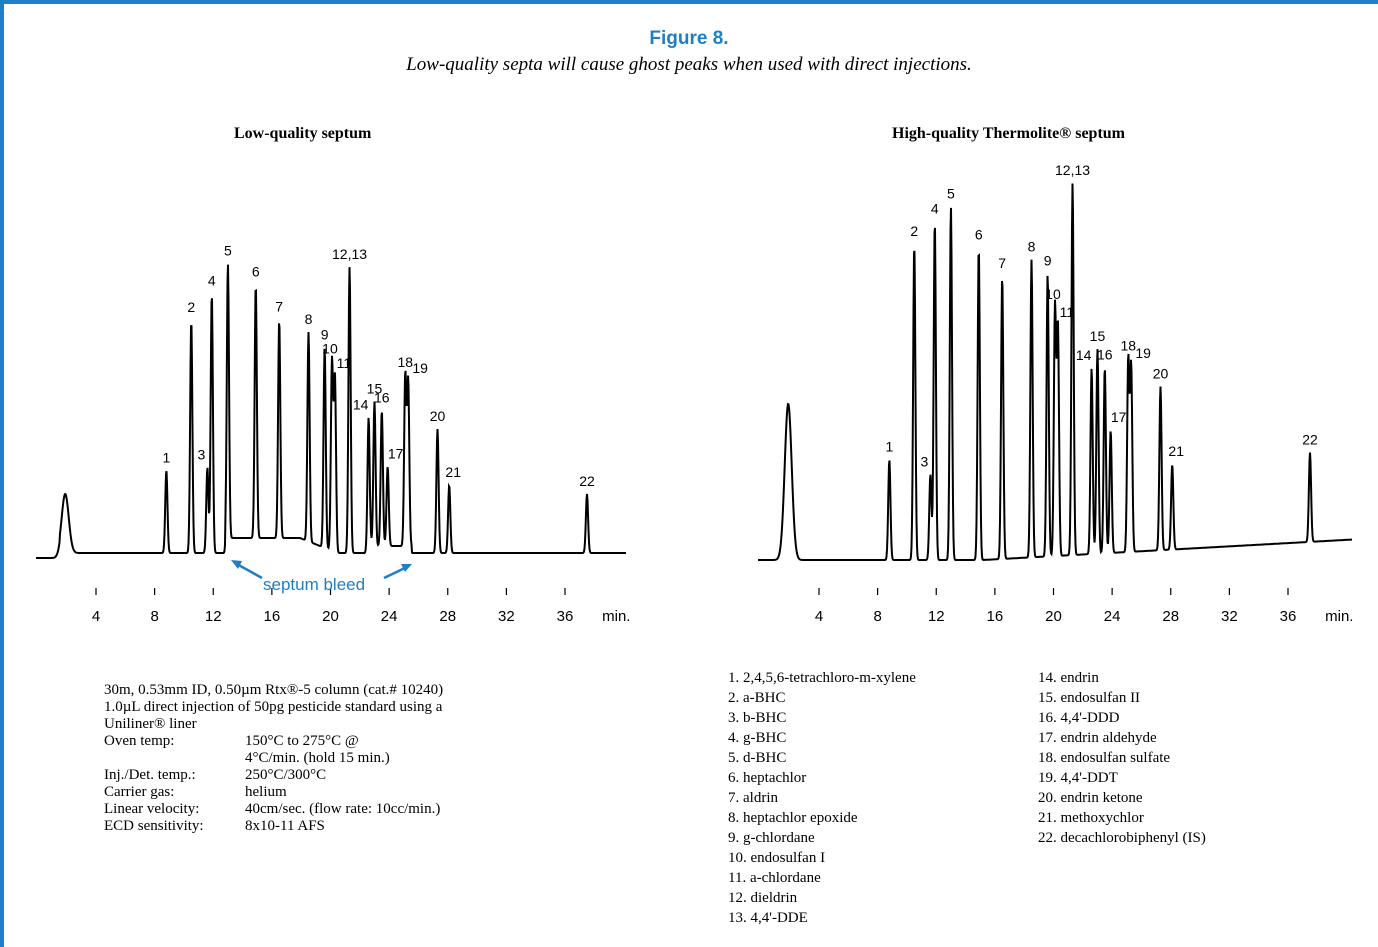  What do you see at coordinates (793, 818) in the screenshot?
I see `legend-item: 8. heptachlor epoxide` at bounding box center [793, 818].